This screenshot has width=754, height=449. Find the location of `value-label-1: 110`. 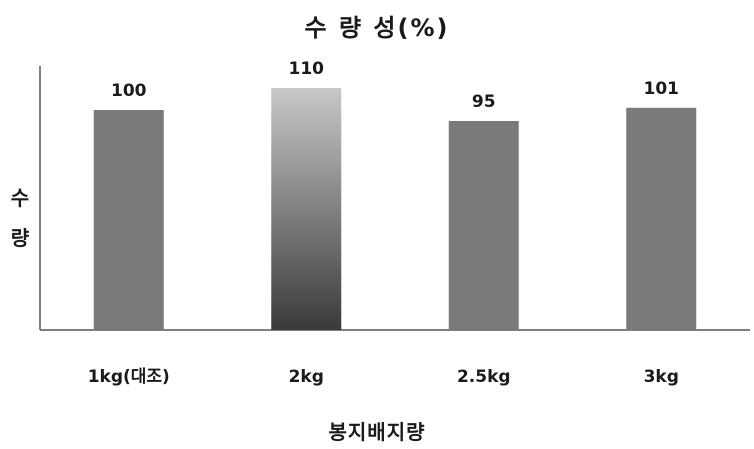

value-label-1: 110 is located at coordinates (307, 69).